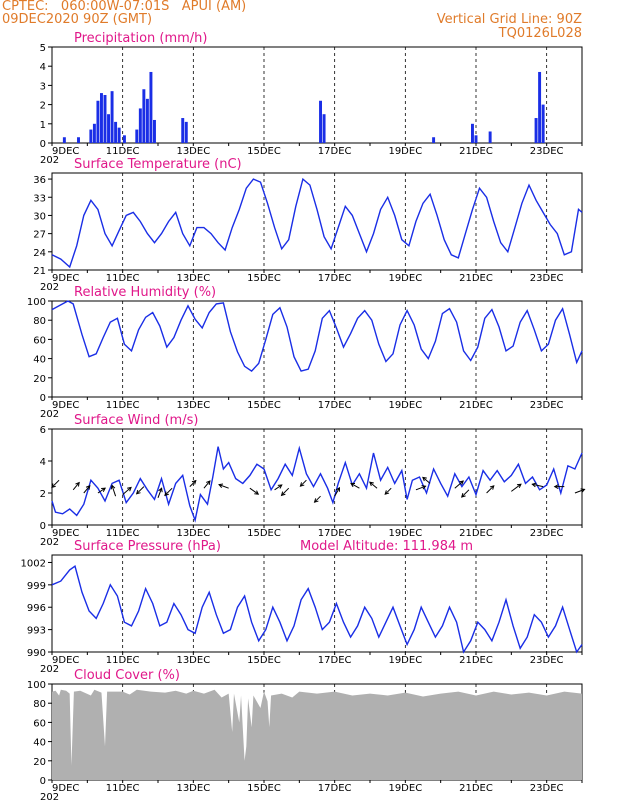 This screenshot has width=618, height=800. Describe the element at coordinates (509, 19) in the screenshot. I see `header-grid-line: Vertical Grid Line: 90Z` at that location.